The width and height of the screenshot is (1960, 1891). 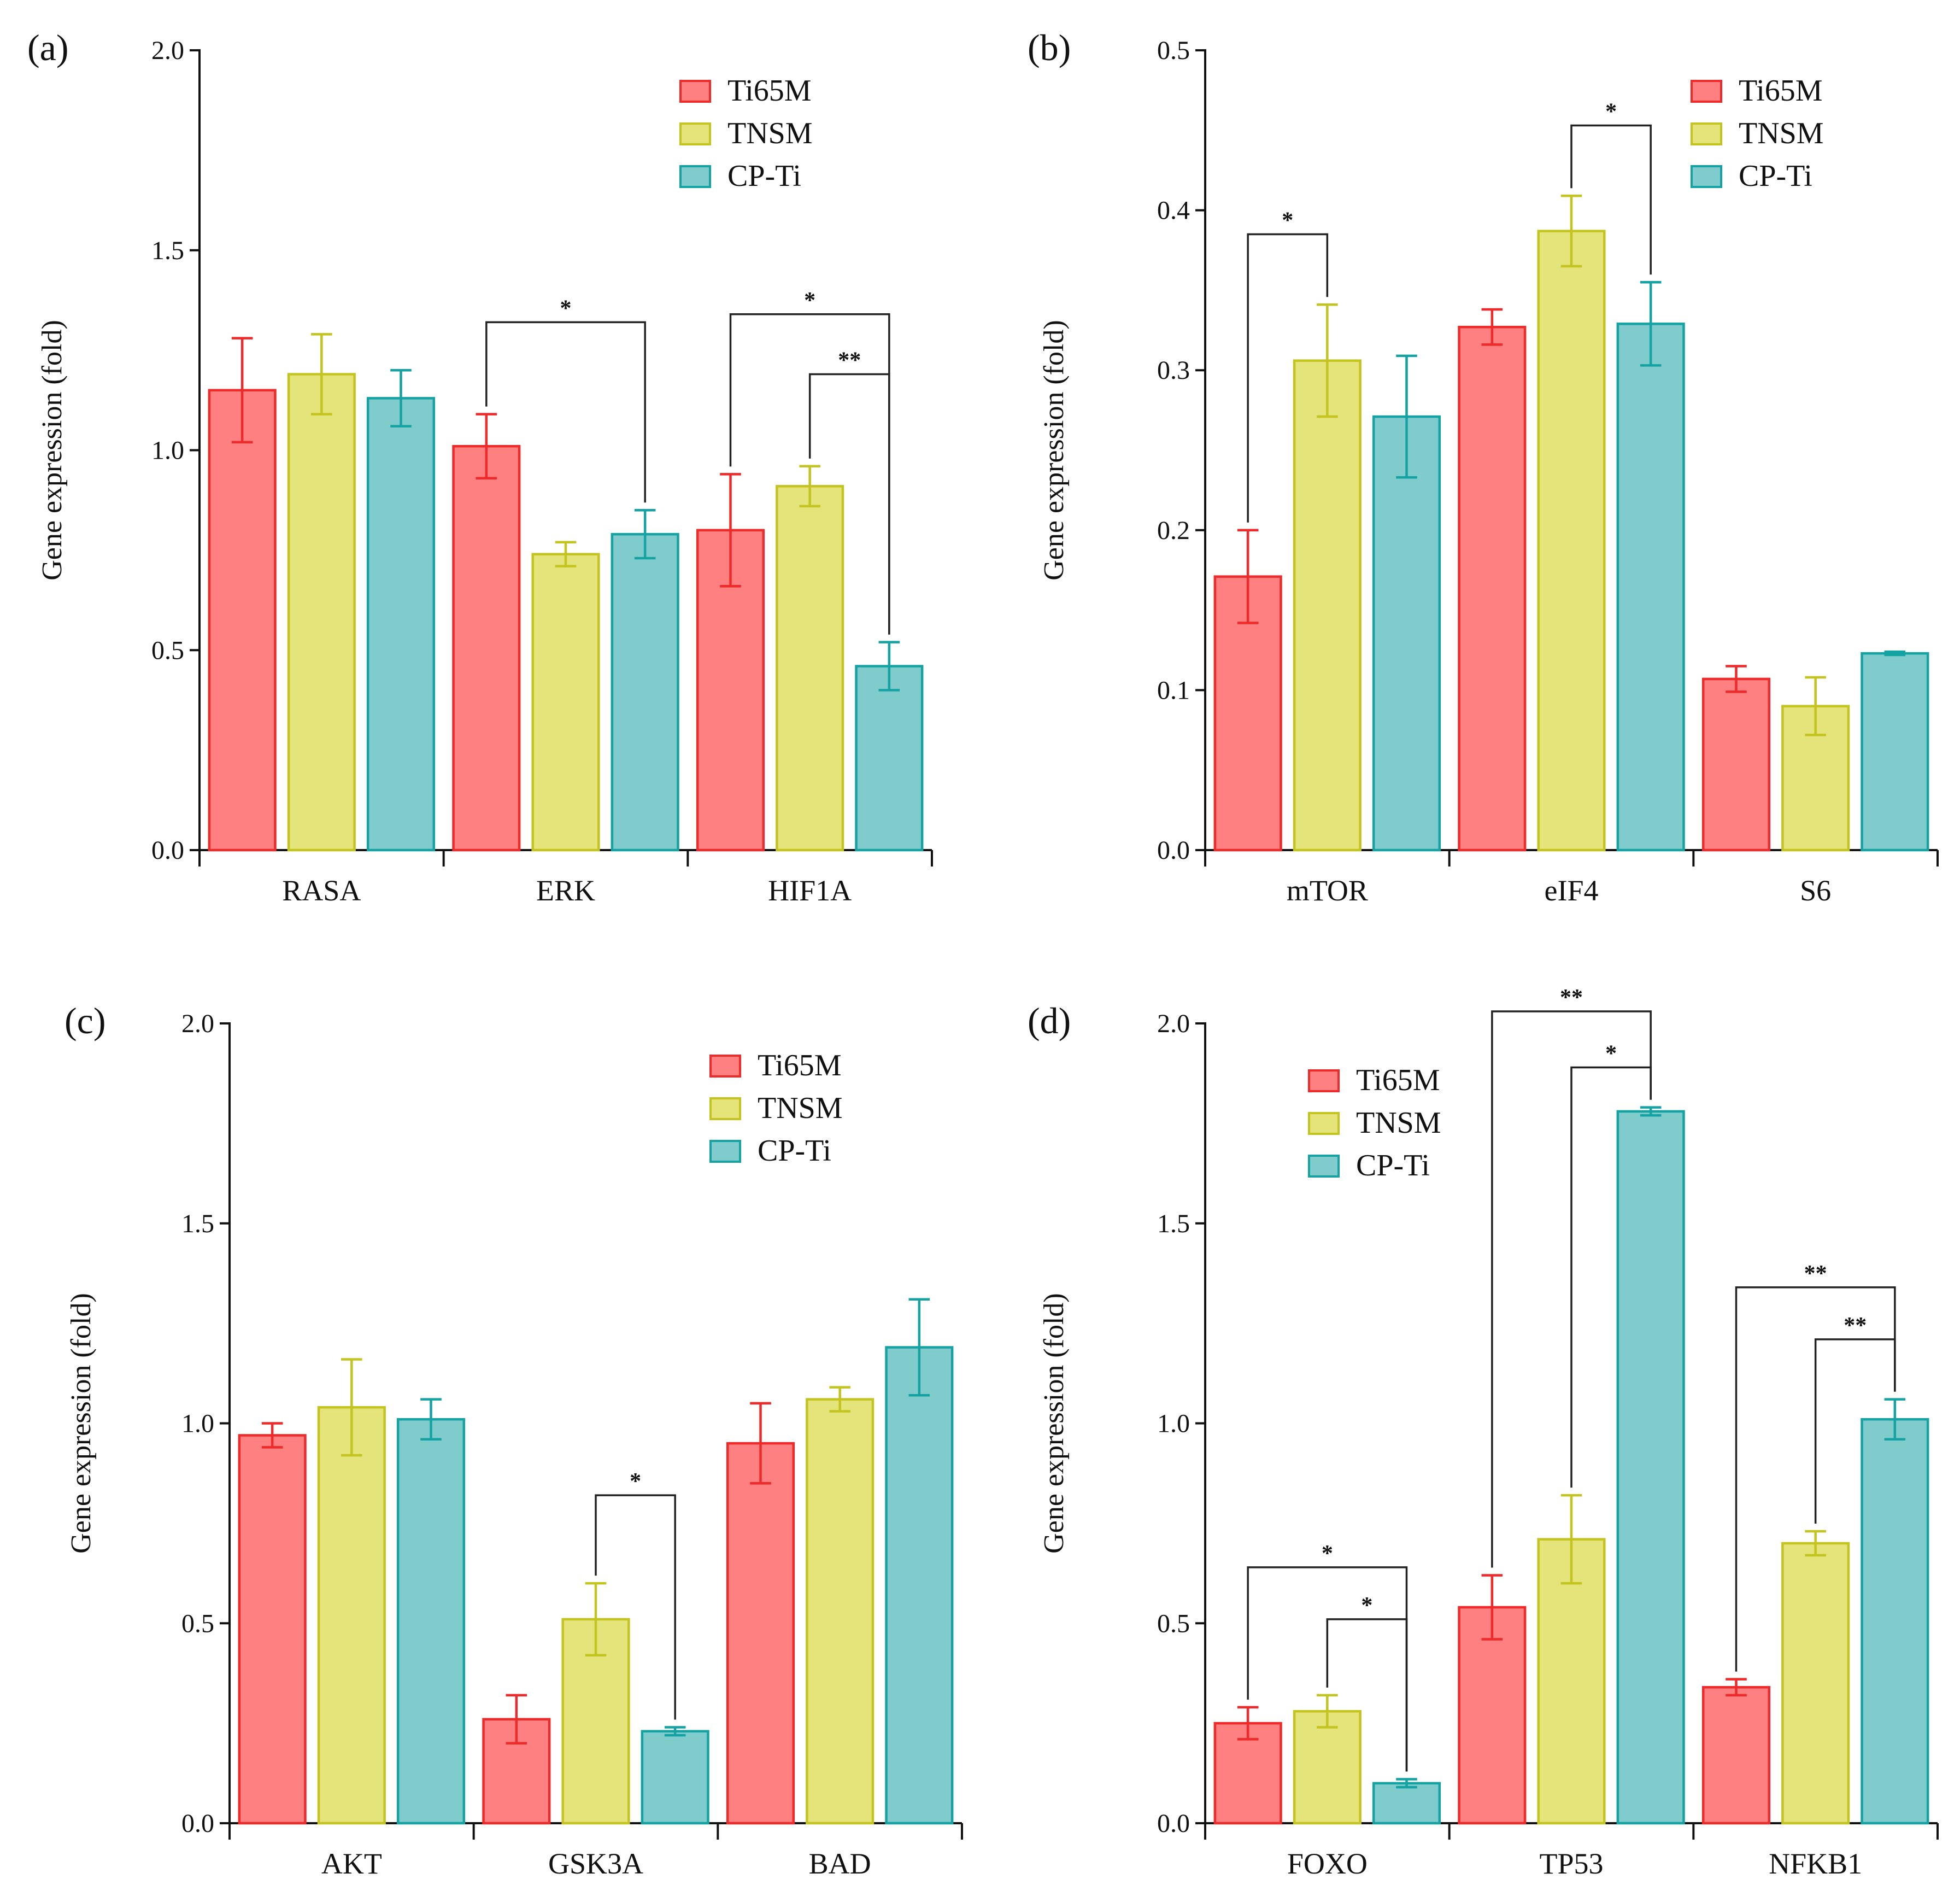 I want to click on bar-tnsm-akt, so click(x=351, y=1615).